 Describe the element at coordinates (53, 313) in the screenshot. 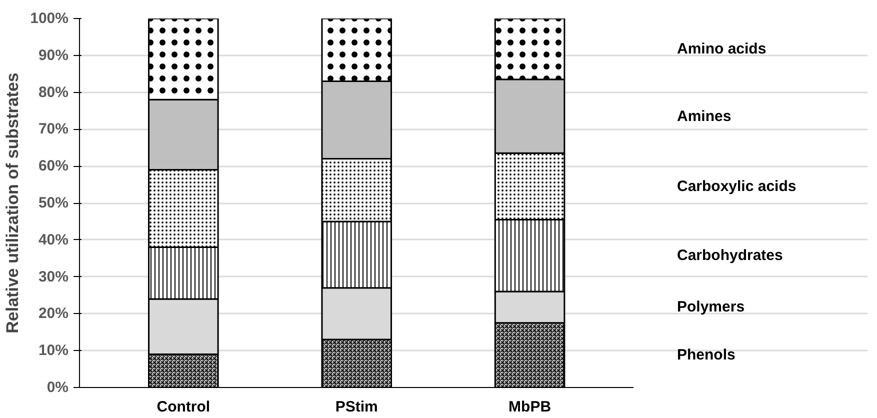

I see `y-tick-label: 20%` at that location.